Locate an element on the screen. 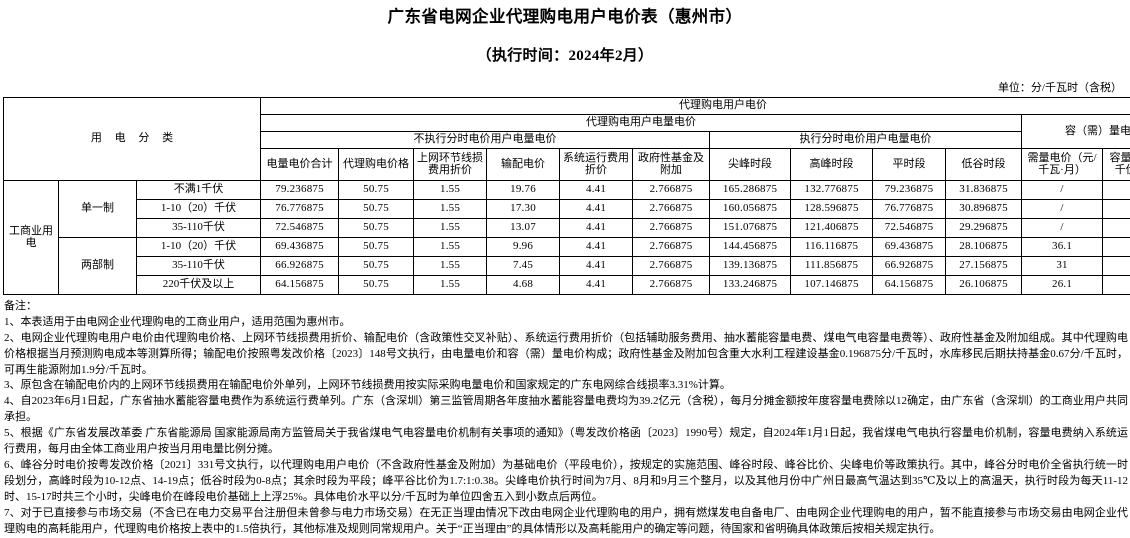  cell-sharp-peak: 133.246875 is located at coordinates (750, 284).